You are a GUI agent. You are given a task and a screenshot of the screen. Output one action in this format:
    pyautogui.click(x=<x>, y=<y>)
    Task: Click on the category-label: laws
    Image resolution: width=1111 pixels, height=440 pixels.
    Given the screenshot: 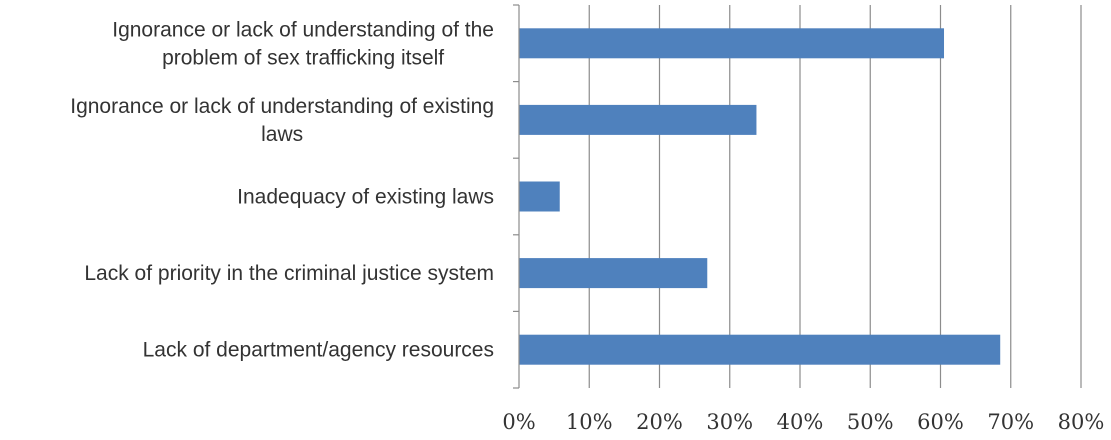 What is the action you would take?
    pyautogui.click(x=282, y=134)
    